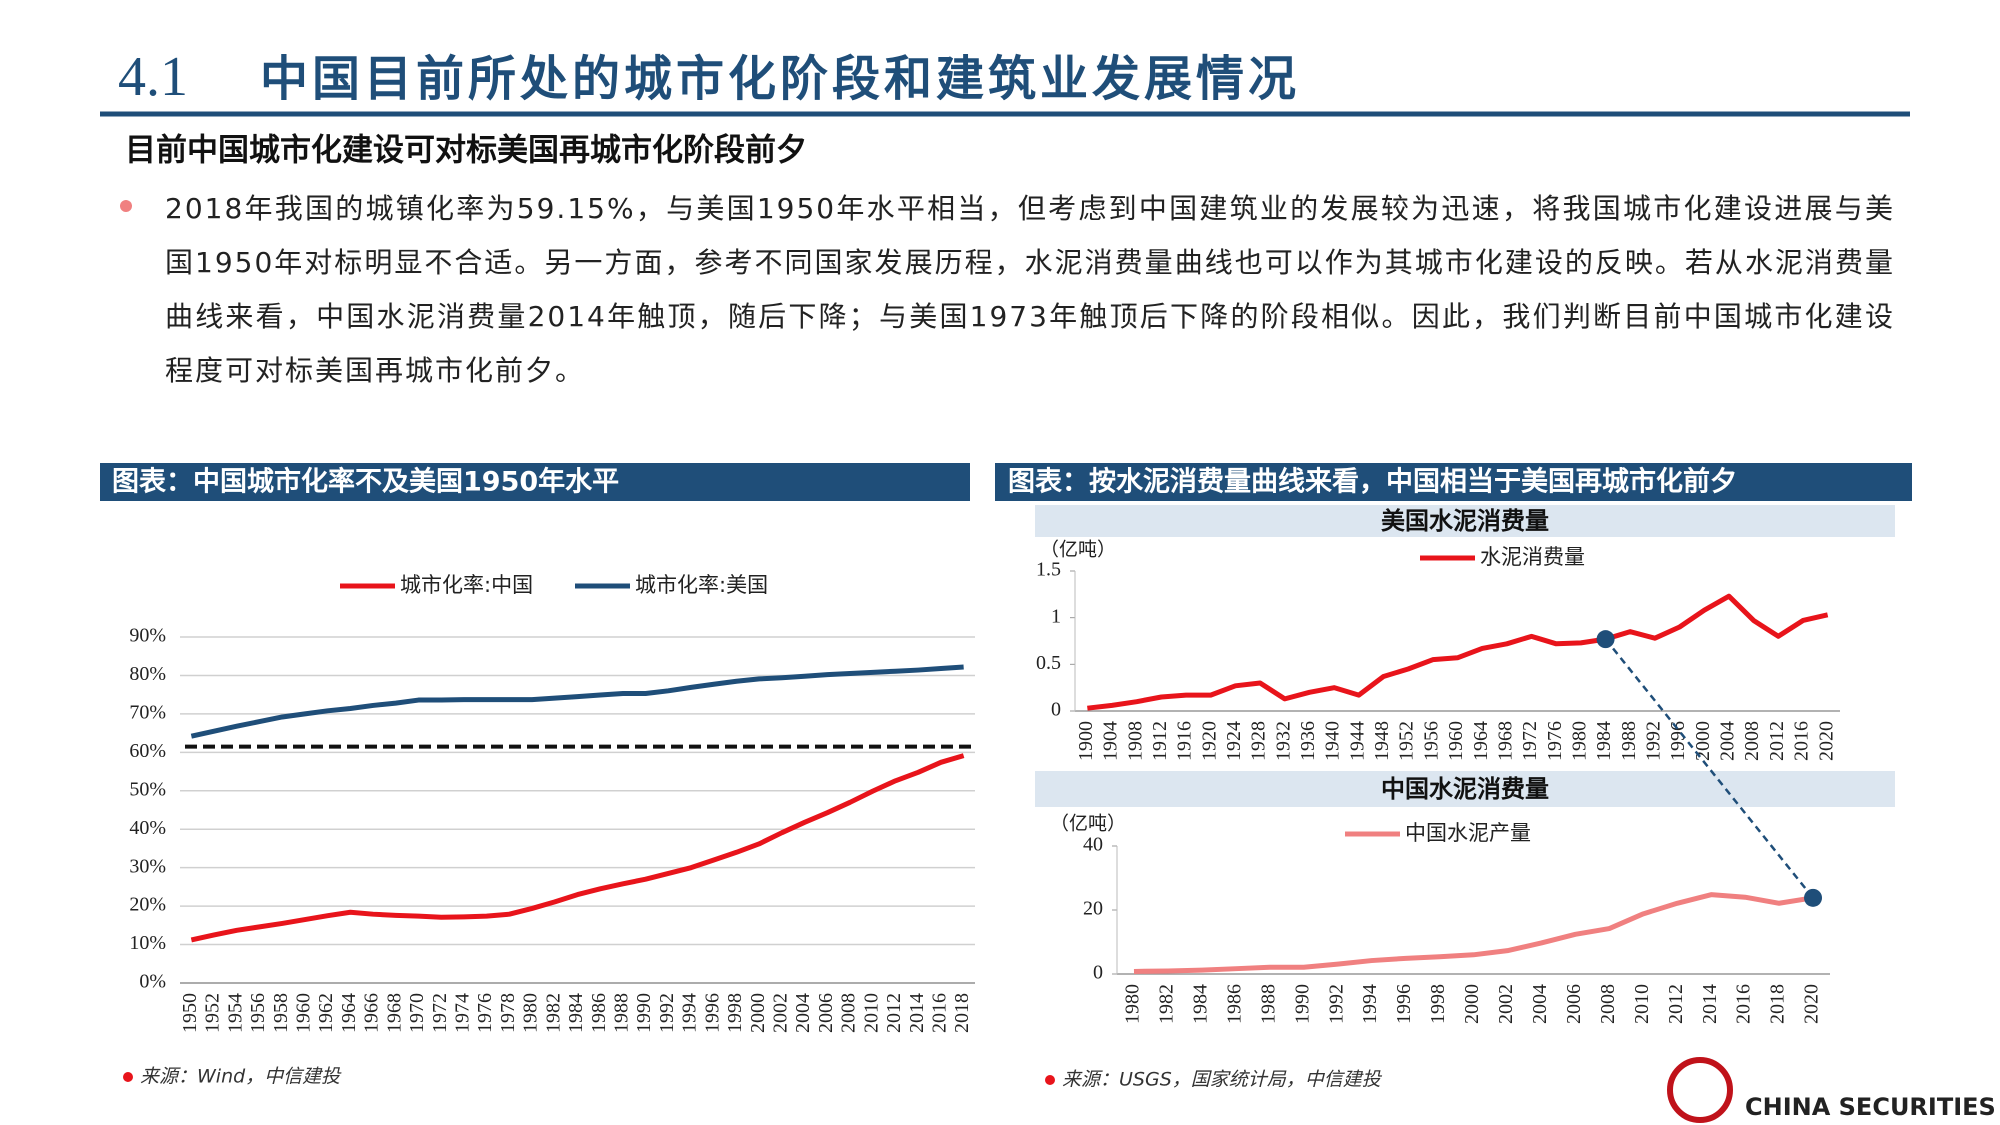  What do you see at coordinates (1283, 741) in the screenshot?
I see `x-tick-label: 1932` at bounding box center [1283, 741].